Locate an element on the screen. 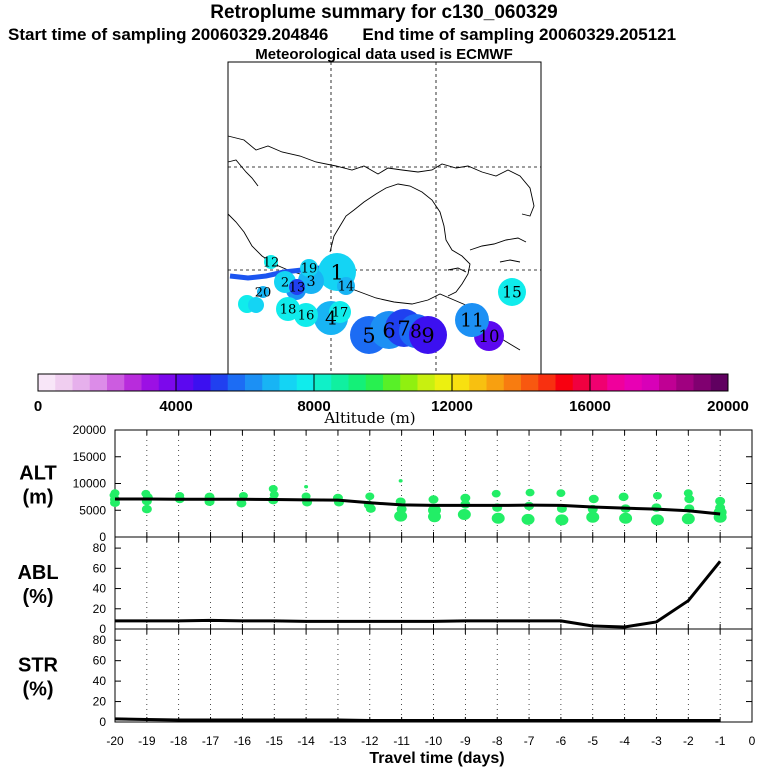  x-tick-label: -5 is located at coordinates (592, 741).